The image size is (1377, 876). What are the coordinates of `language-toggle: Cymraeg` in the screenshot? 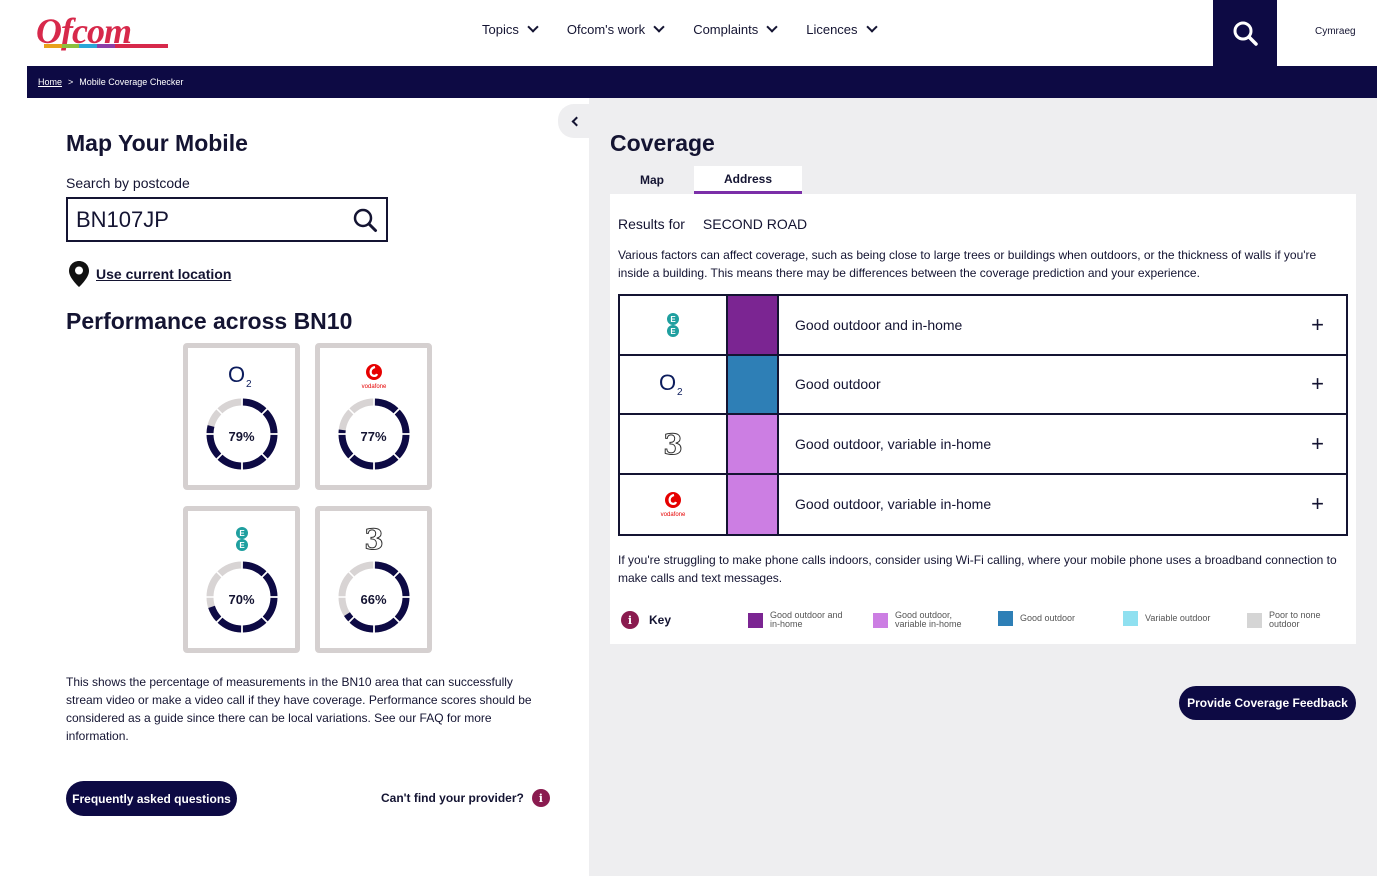 It's located at (1335, 31).